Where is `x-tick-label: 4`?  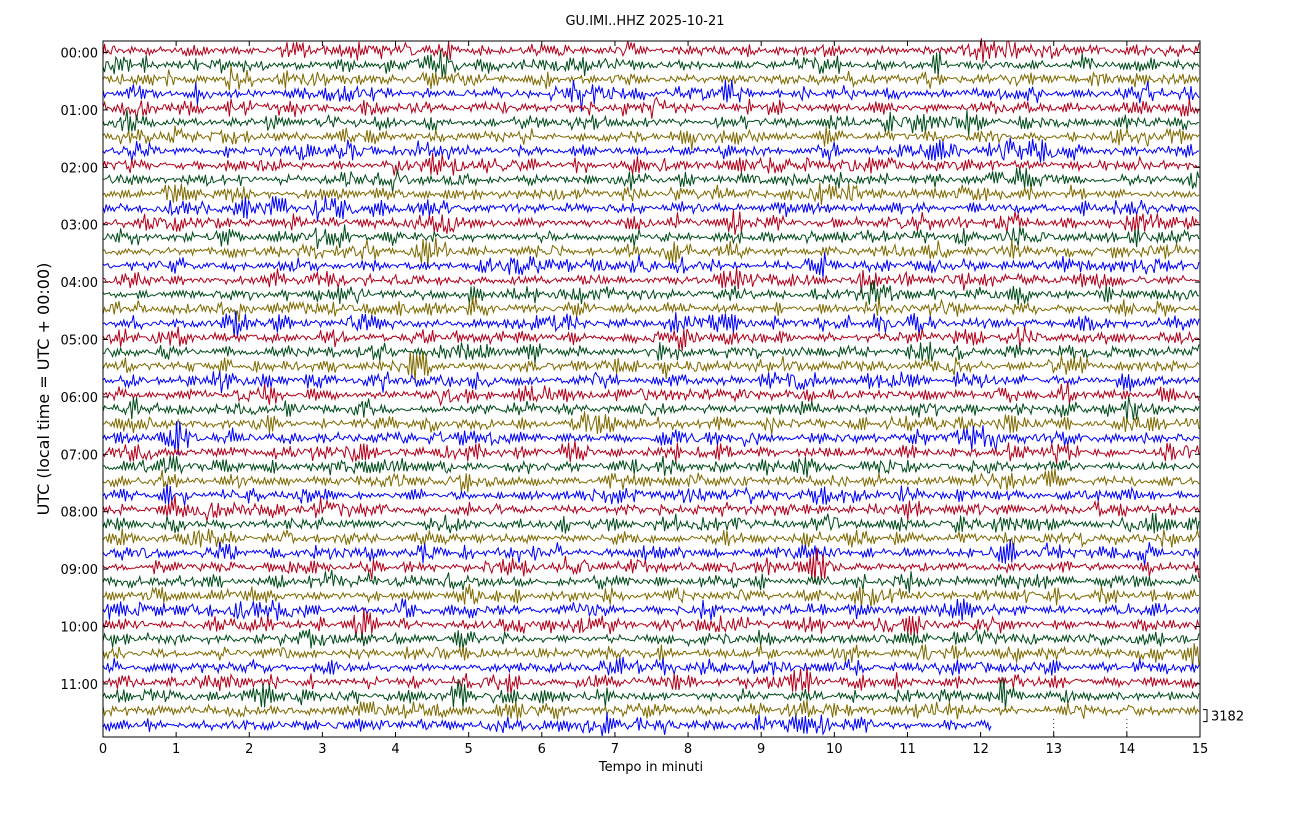 x-tick-label: 4 is located at coordinates (395, 749).